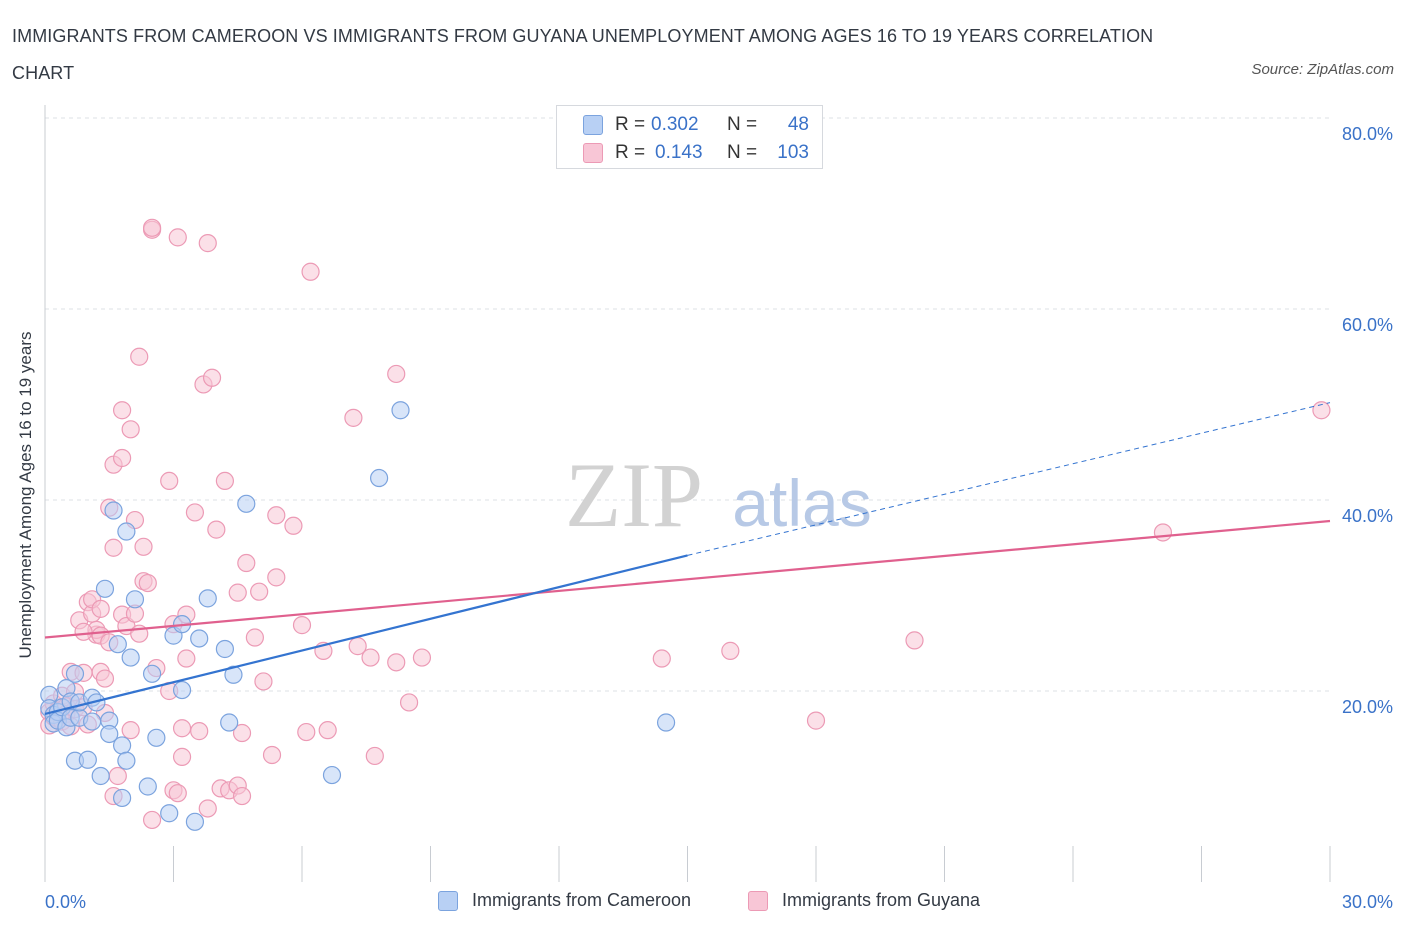 This screenshot has height=930, width=1406. Describe the element at coordinates (801, 503) in the screenshot. I see `watermark-atlas: atlas` at that location.